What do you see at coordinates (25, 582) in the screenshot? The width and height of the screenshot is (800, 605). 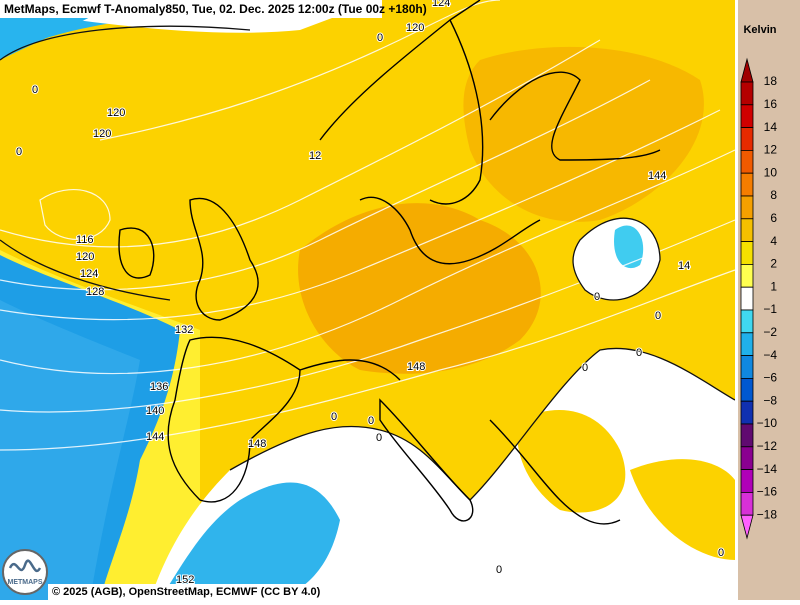 I see `logo-text: METMAPS` at bounding box center [25, 582].